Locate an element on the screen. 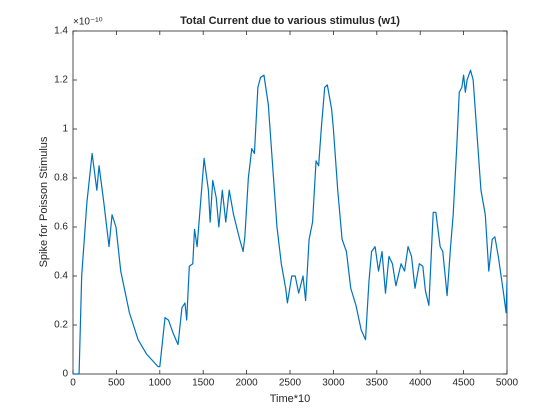  y-tick-label: 0.4 is located at coordinates (61, 276).